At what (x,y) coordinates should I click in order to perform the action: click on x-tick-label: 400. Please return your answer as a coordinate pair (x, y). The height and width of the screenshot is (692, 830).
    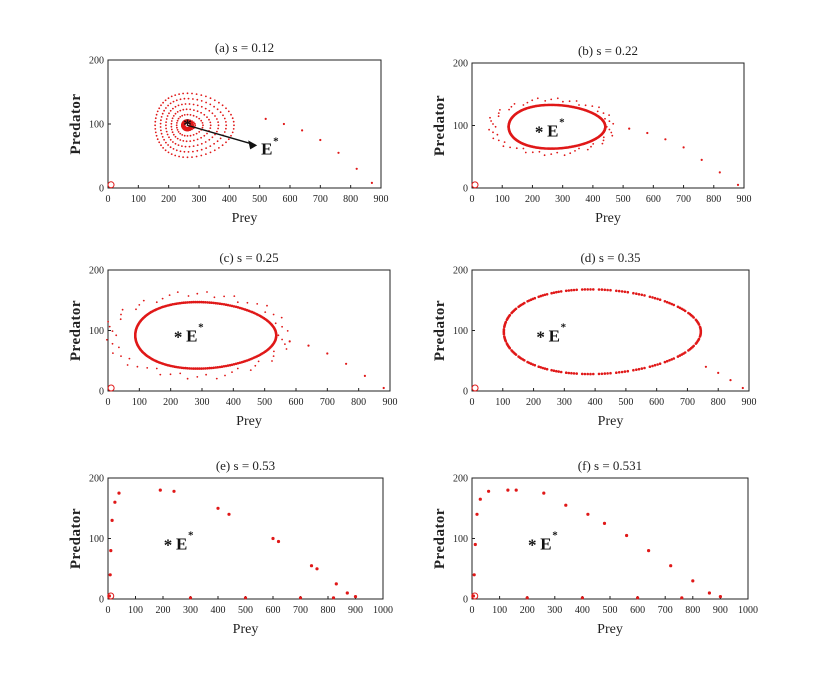
    Looking at the image, I should click on (595, 402).